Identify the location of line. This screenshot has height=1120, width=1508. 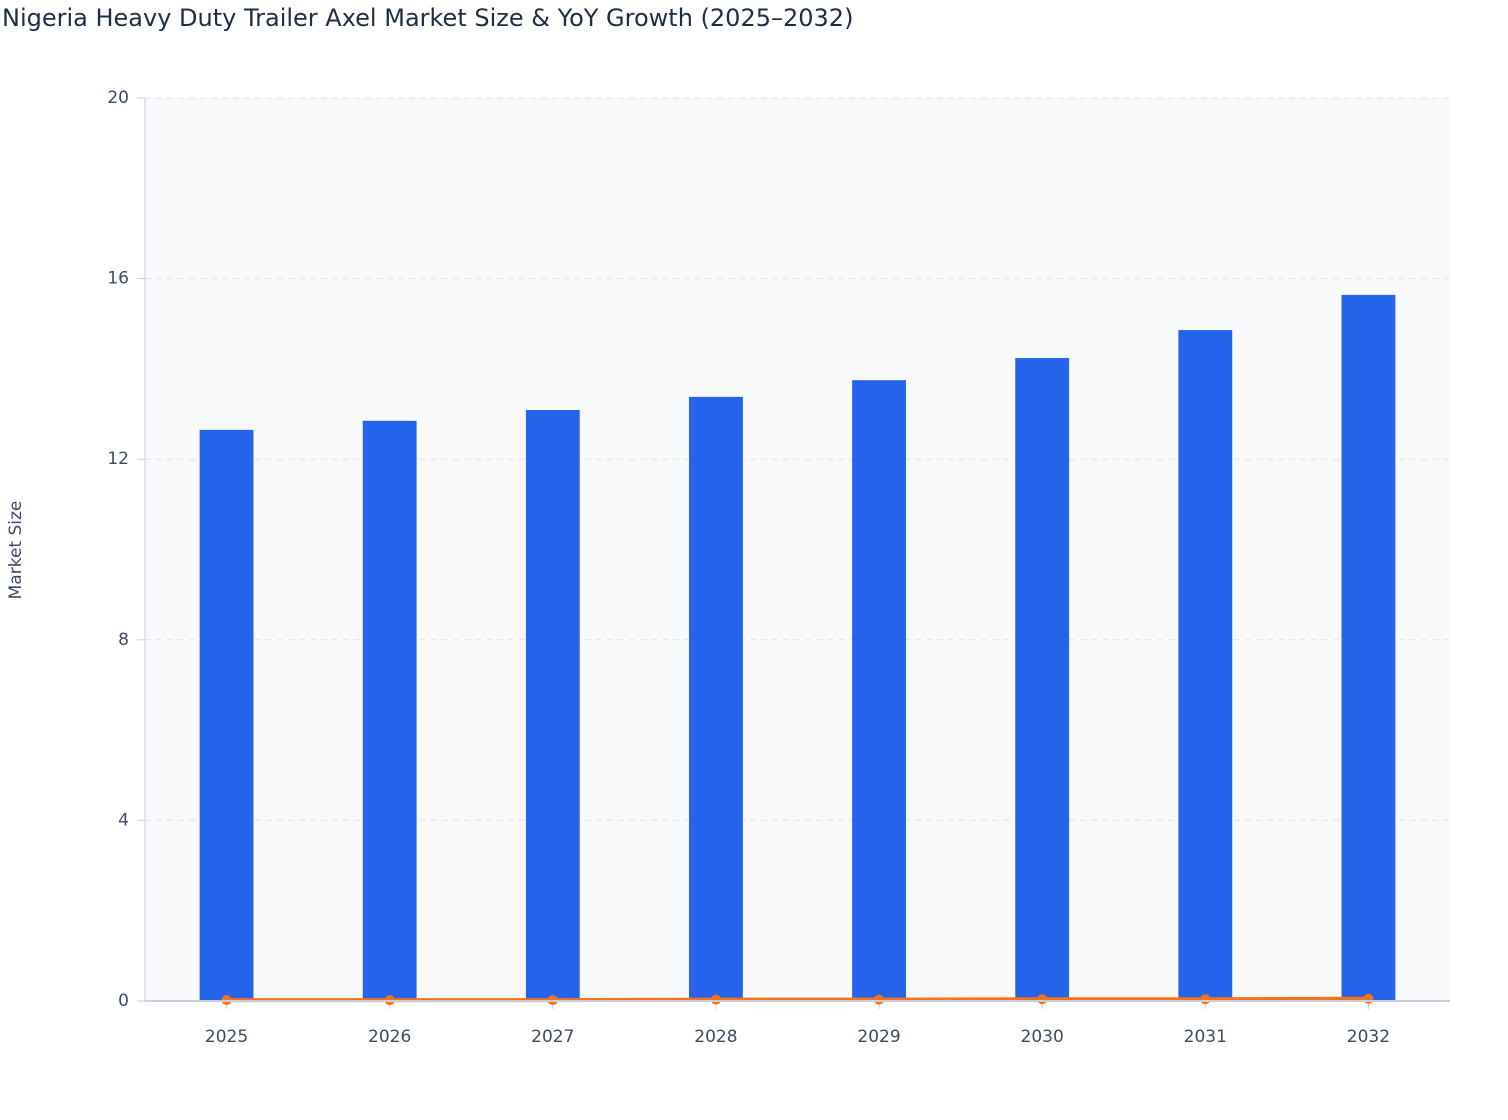
(797, 999).